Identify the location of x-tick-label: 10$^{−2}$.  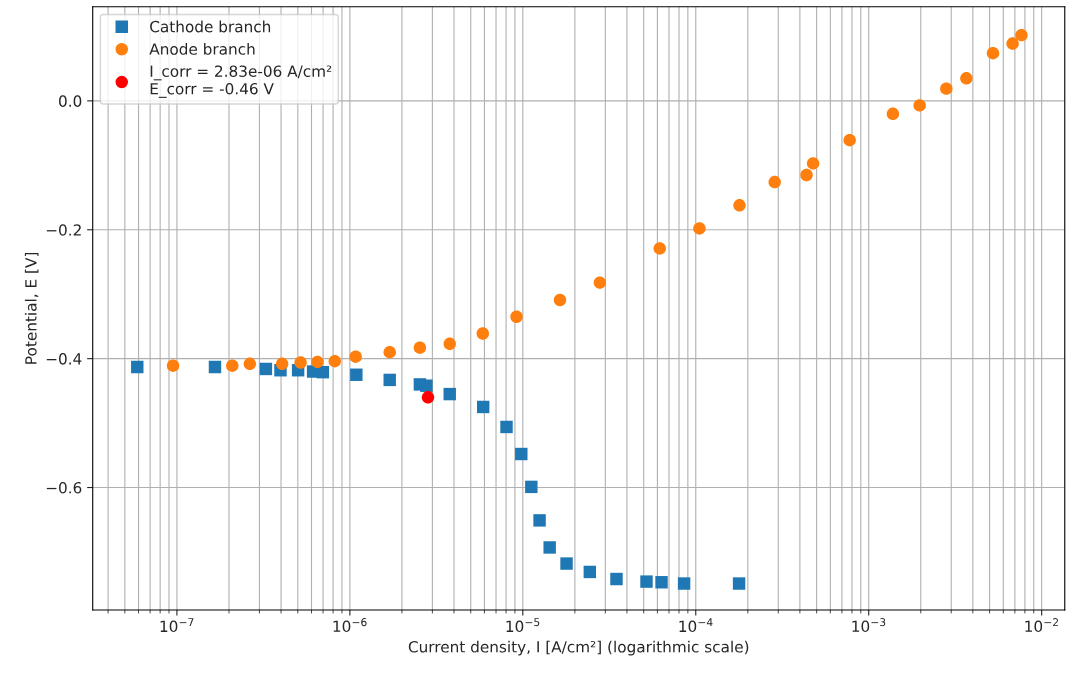
(1041, 625).